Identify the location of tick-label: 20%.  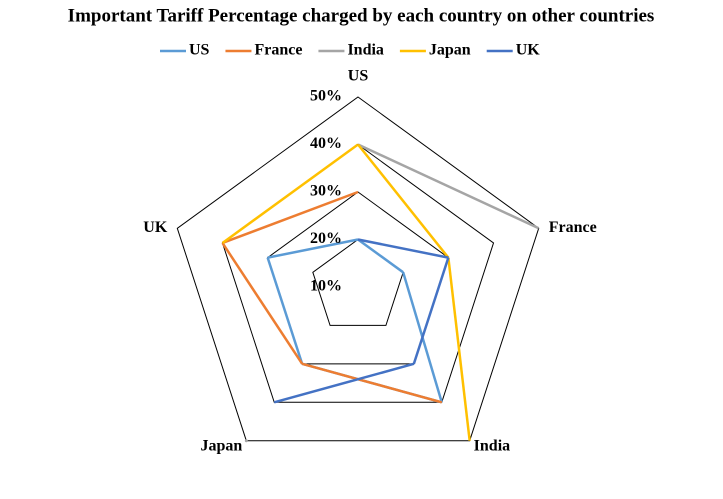
(326, 238).